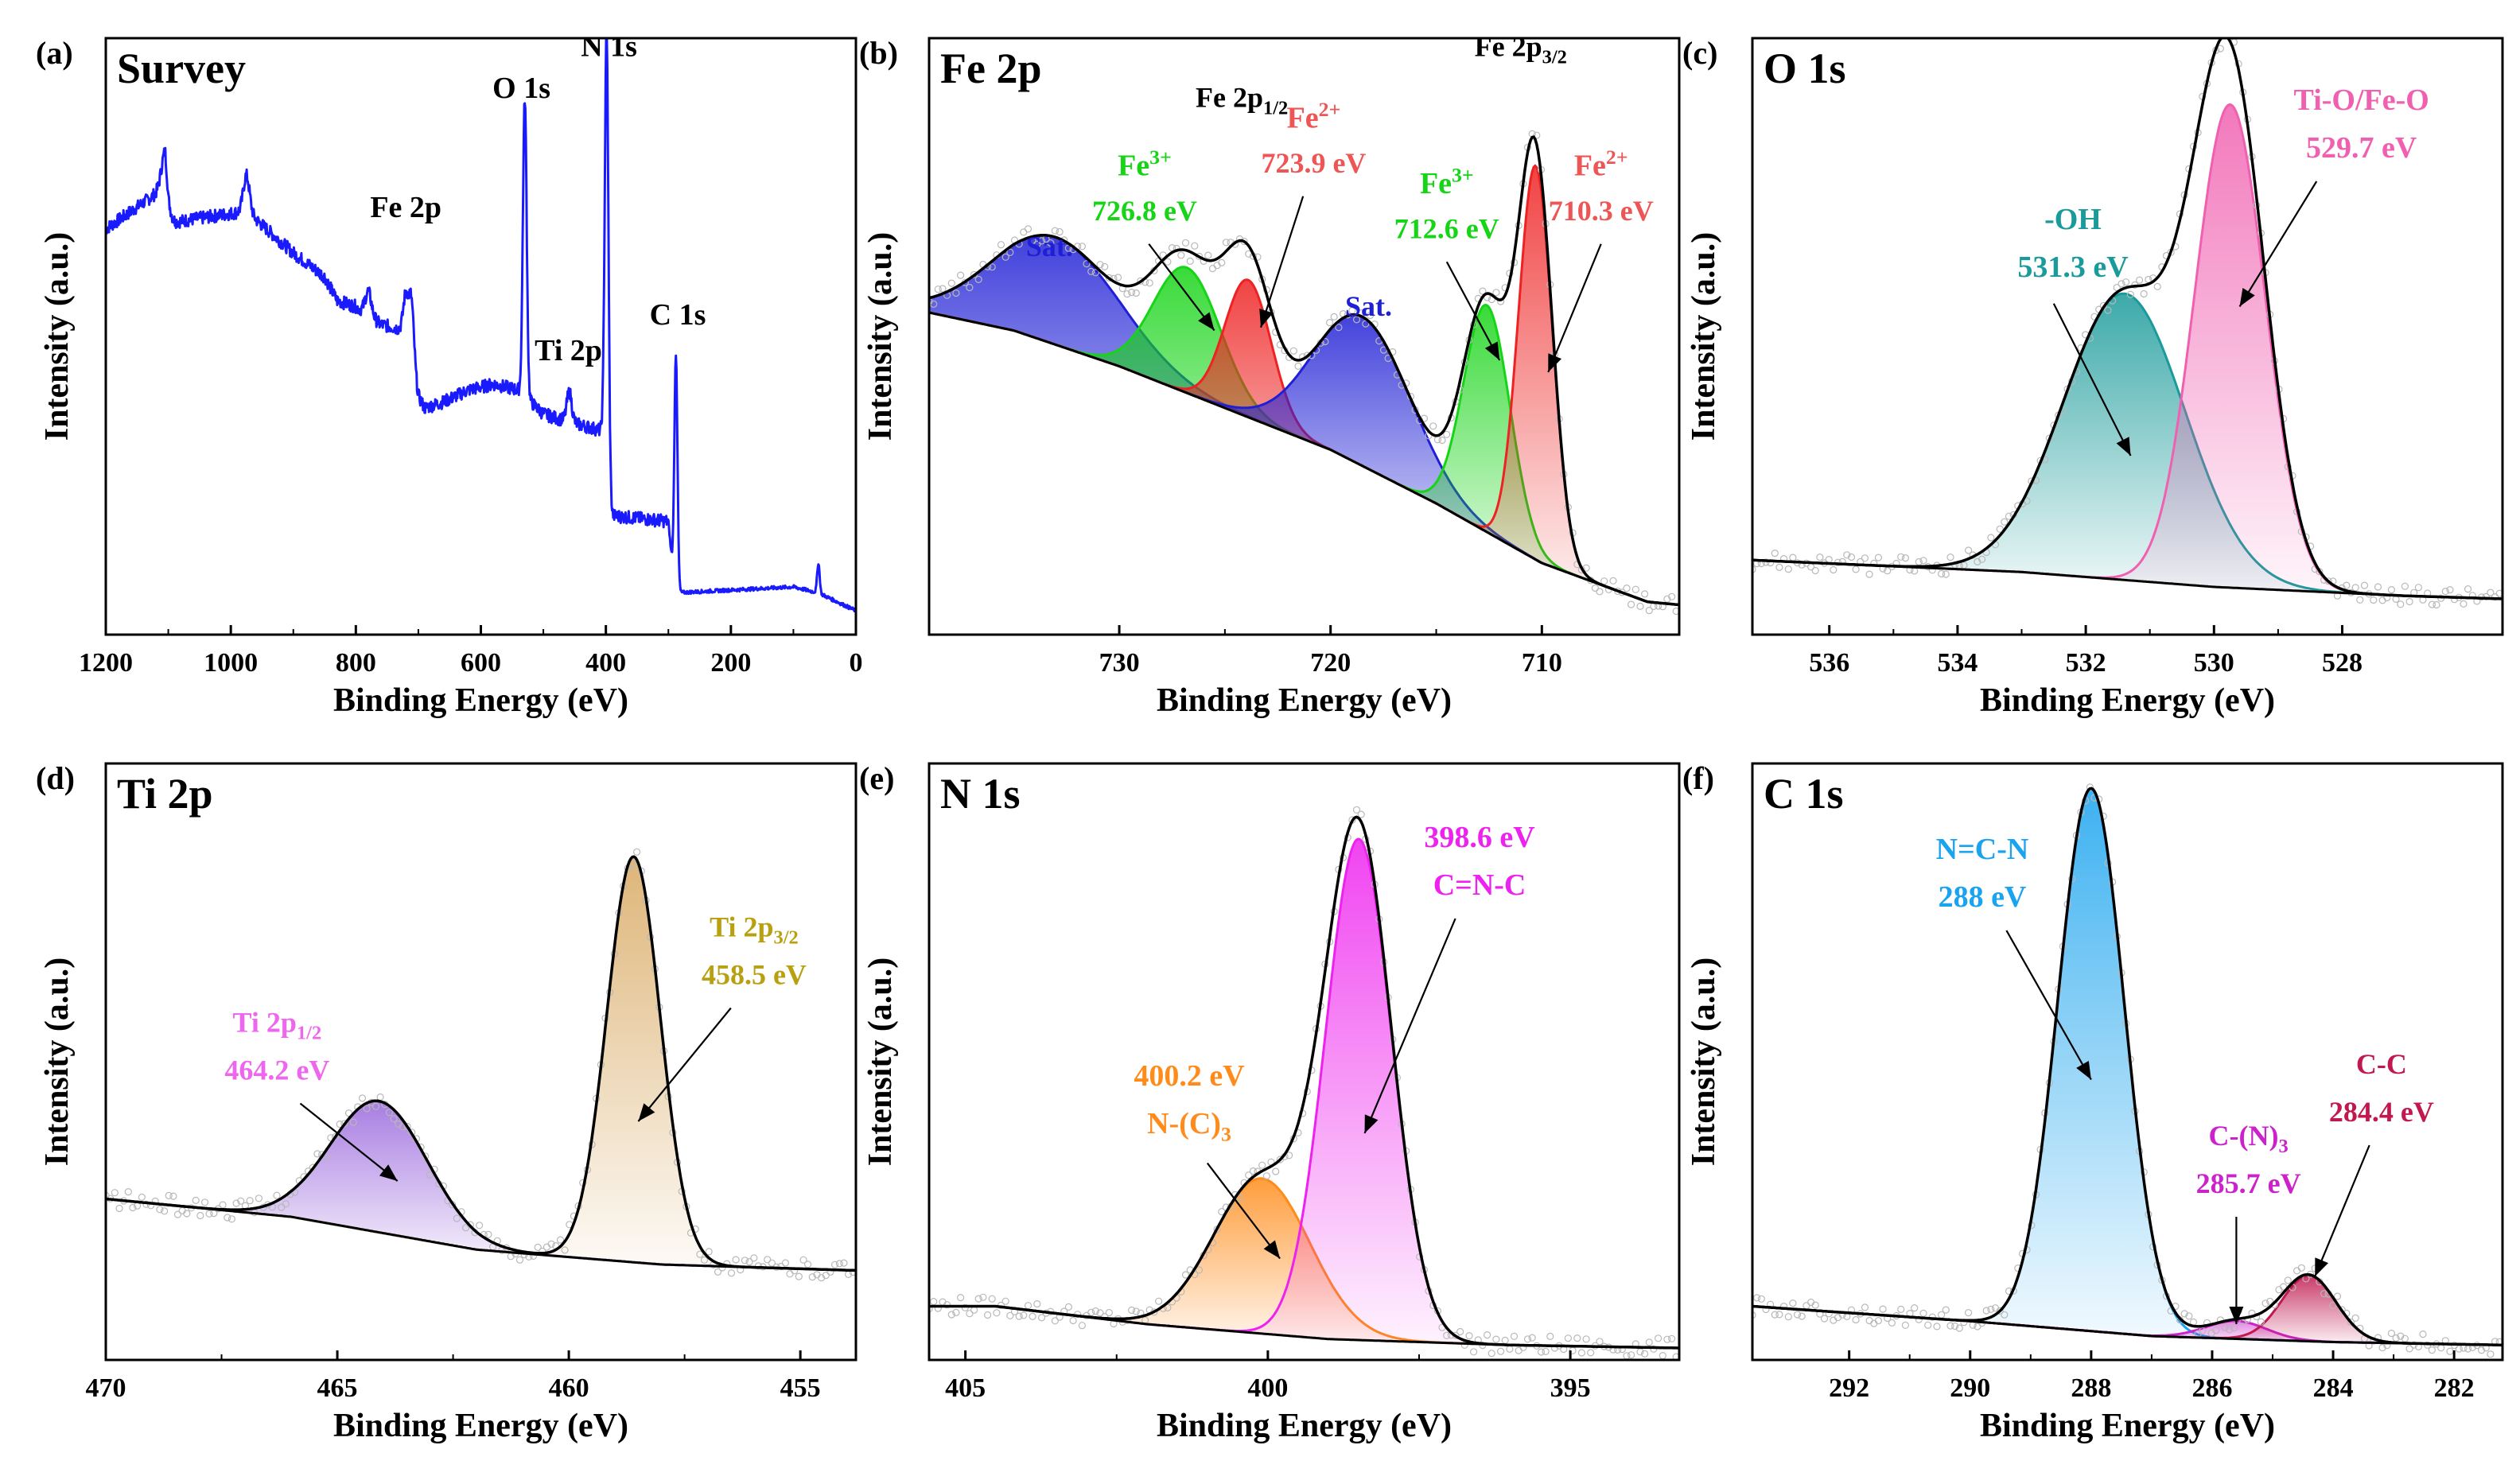 This screenshot has height=1484, width=2520. What do you see at coordinates (1957, 663) in the screenshot?
I see `x-tick-label: 534` at bounding box center [1957, 663].